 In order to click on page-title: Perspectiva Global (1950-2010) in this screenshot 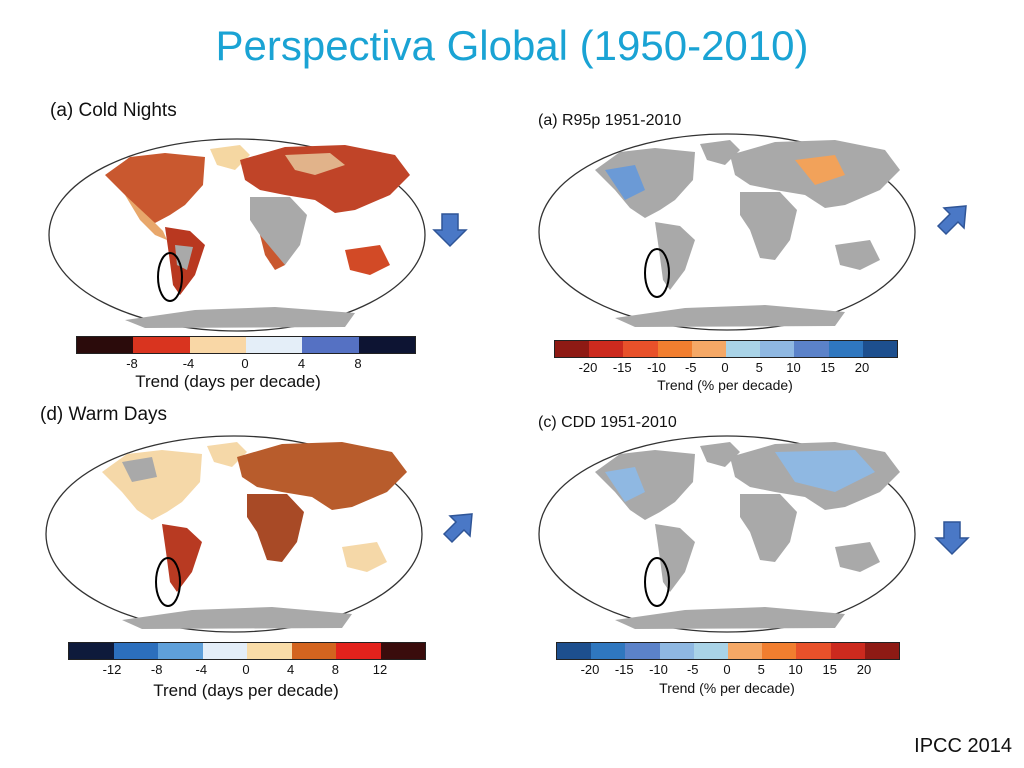, I will do `click(512, 45)`.